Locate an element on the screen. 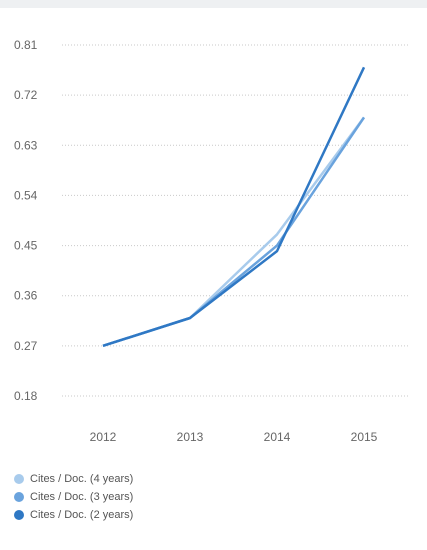 Image resolution: width=427 pixels, height=550 pixels. legend-label: Cites / Doc. (2 years) is located at coordinates (82, 515).